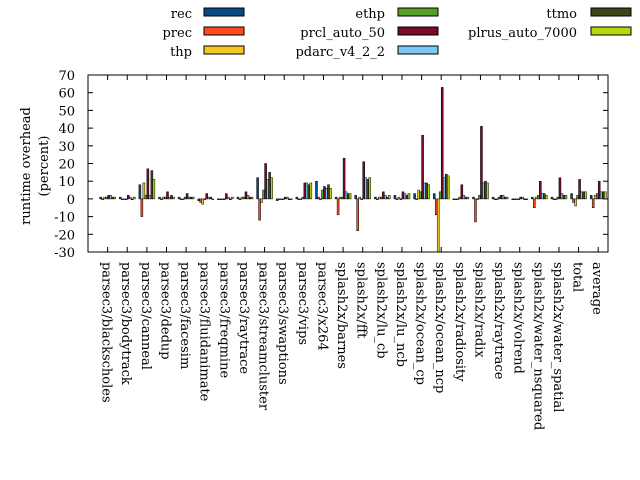  Describe the element at coordinates (66, 76) in the screenshot. I see `y-tick-label: 70` at that location.